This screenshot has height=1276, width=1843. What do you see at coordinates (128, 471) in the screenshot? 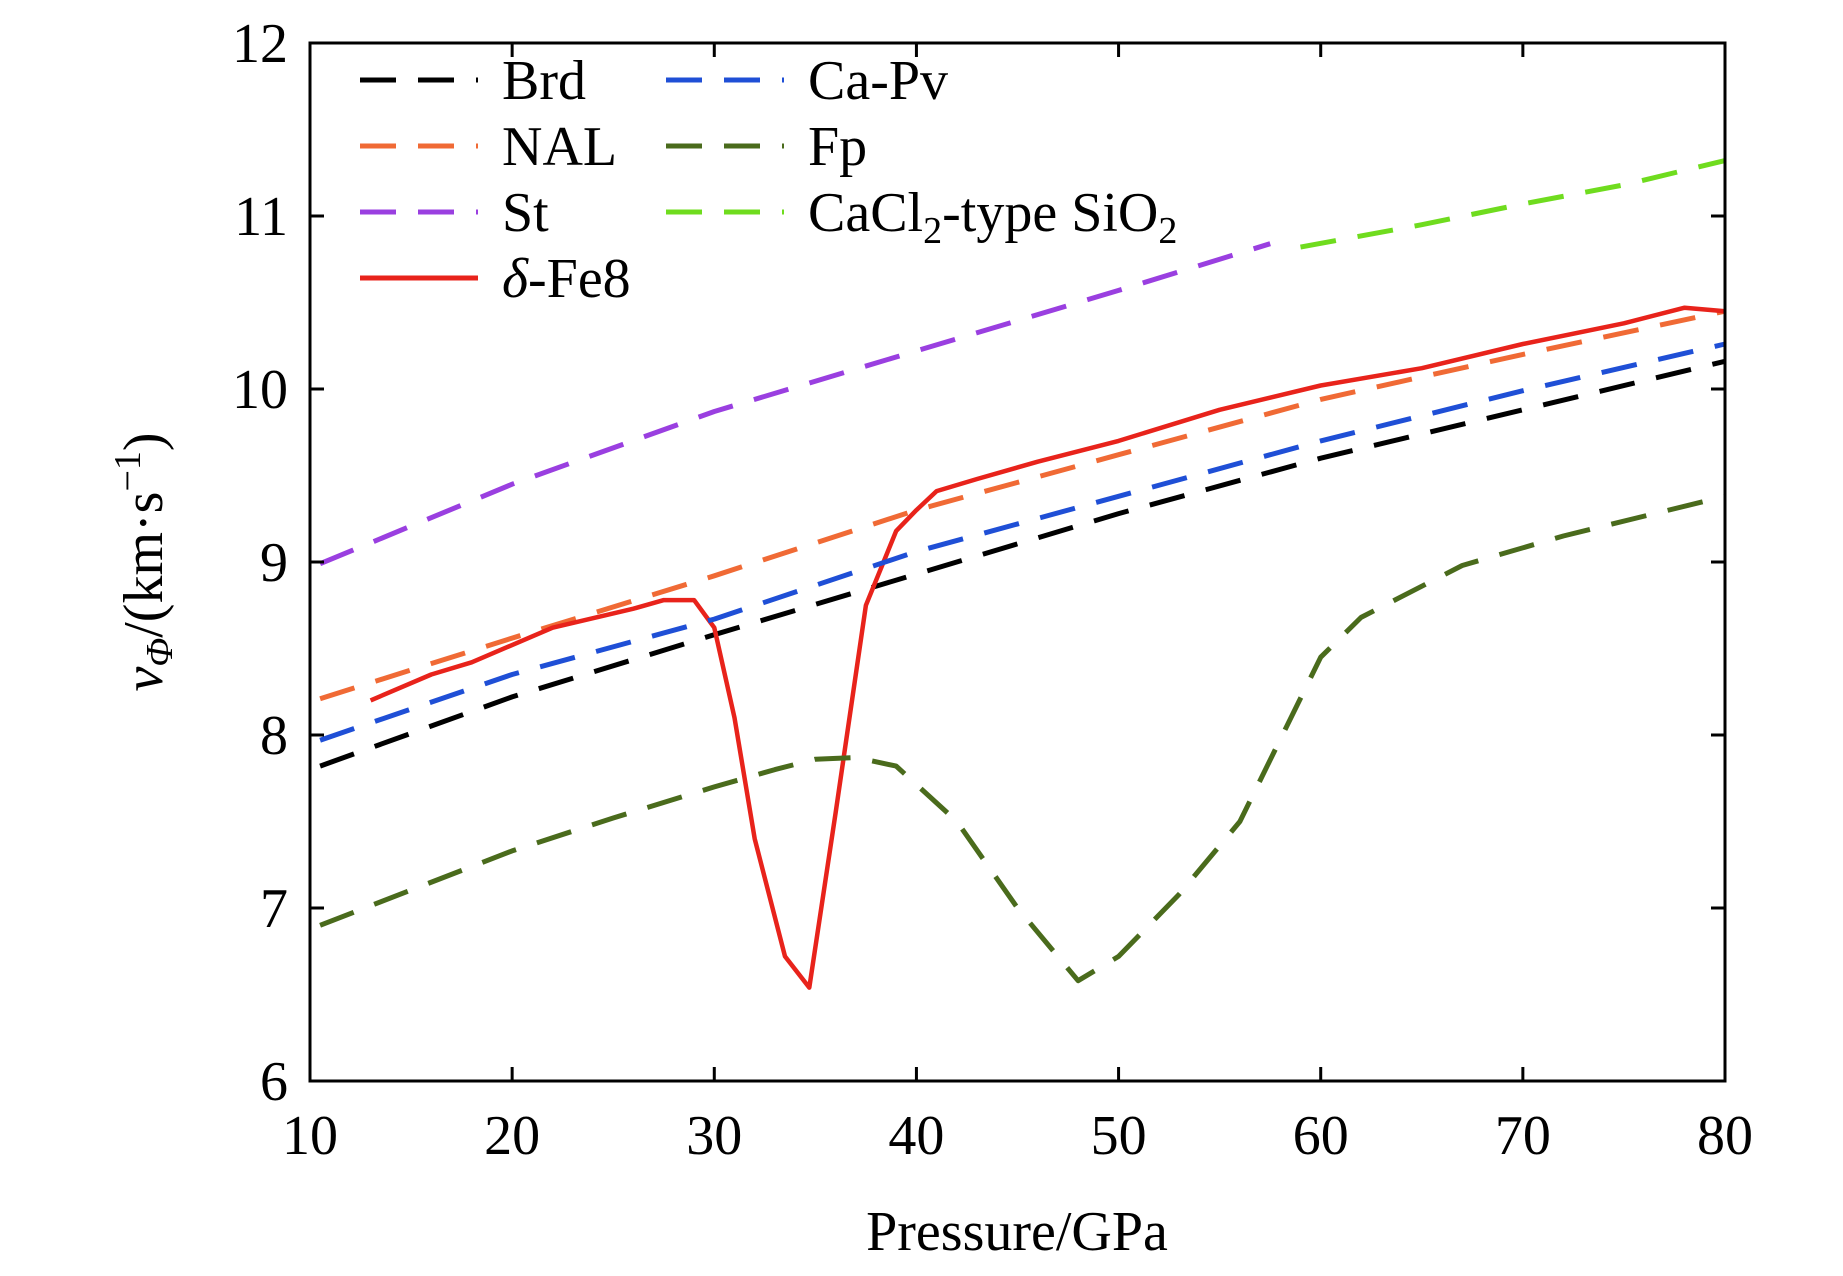
I see `y-axis-label-unit-sup: −1` at bounding box center [128, 471].